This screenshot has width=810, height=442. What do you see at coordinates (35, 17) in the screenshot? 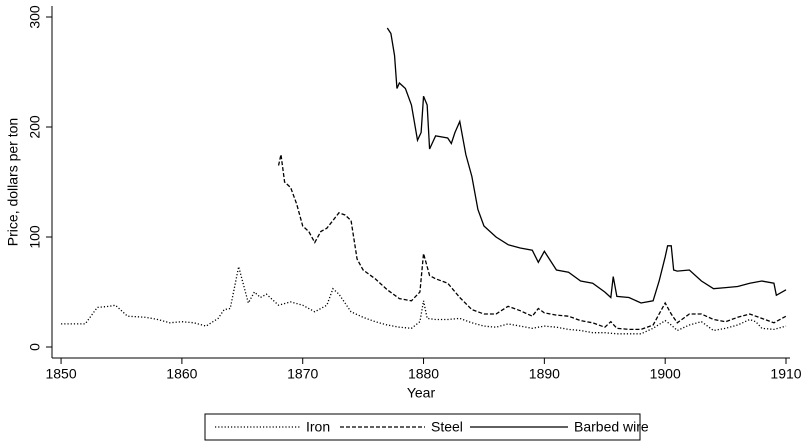
I see `y-tick-label: 300` at bounding box center [35, 17].